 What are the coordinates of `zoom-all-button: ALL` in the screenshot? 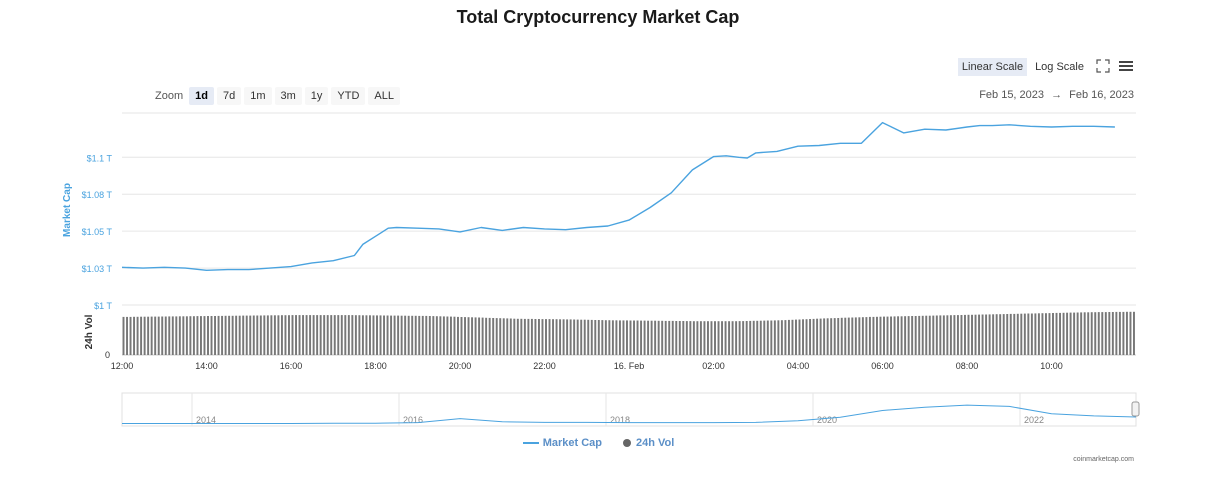 It's located at (384, 96).